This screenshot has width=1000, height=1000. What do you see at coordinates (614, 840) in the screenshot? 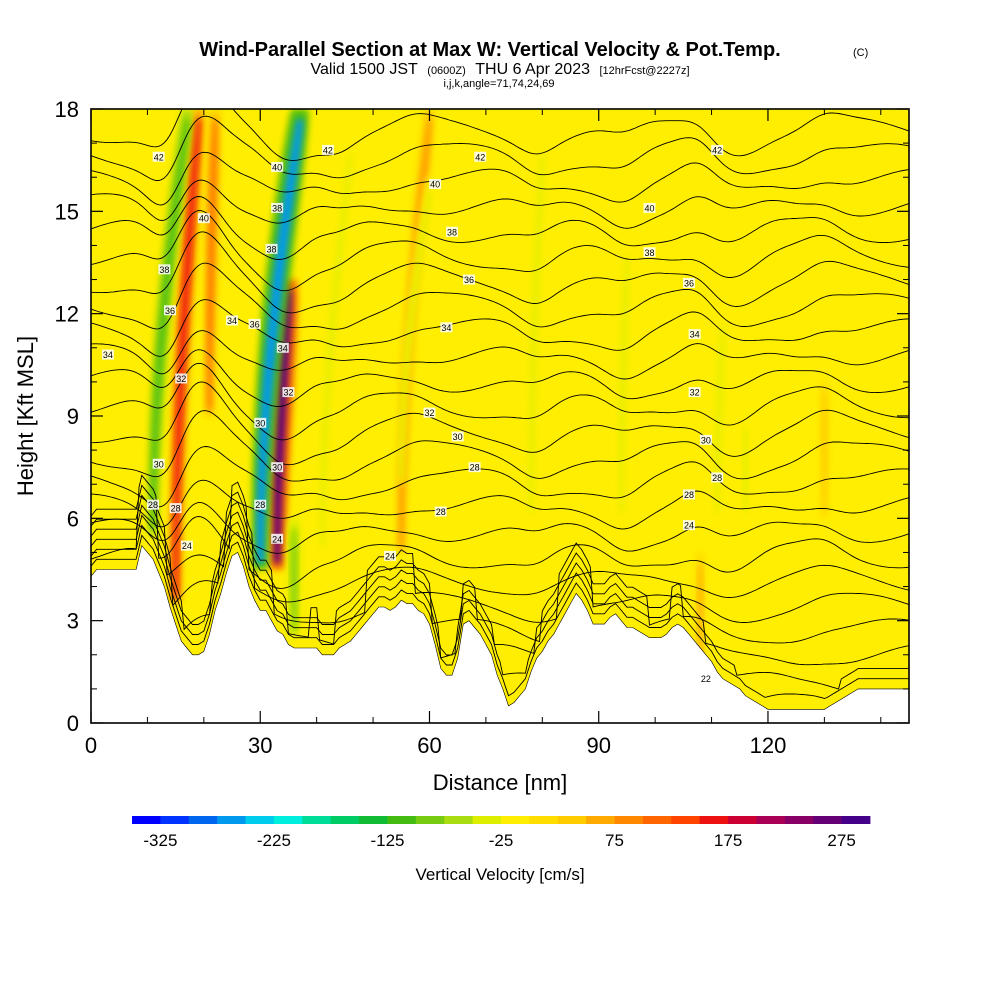
I see `colorbar-tick-label: 75` at bounding box center [614, 840].